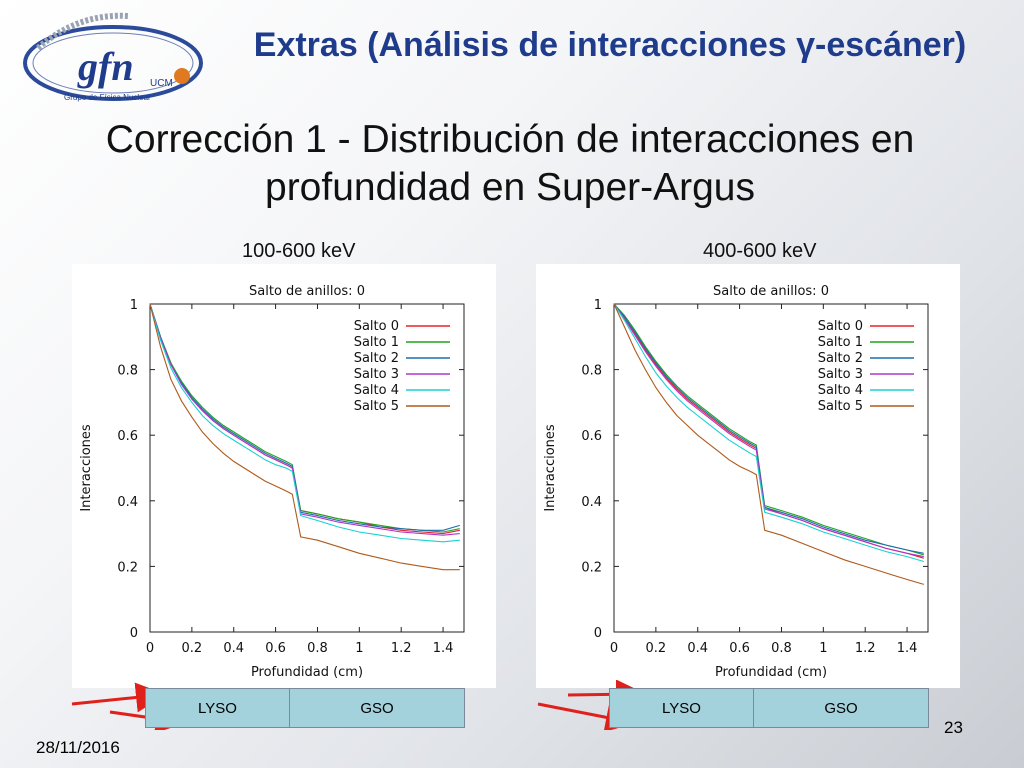 This screenshot has height=768, width=1024. Describe the element at coordinates (161, 83) in the screenshot. I see `logo-subtext: UCM` at that location.